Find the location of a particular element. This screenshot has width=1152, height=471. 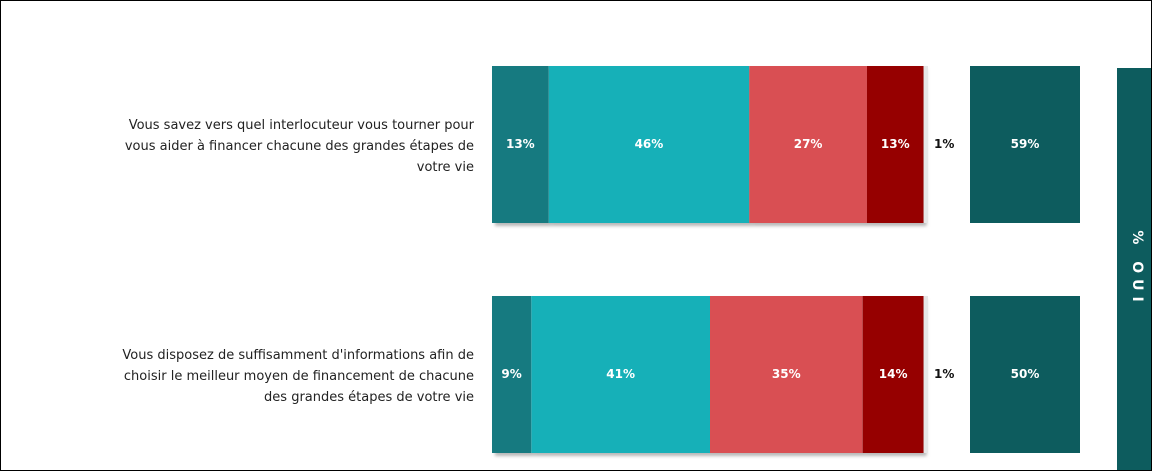

value-label: 35% is located at coordinates (786, 374).